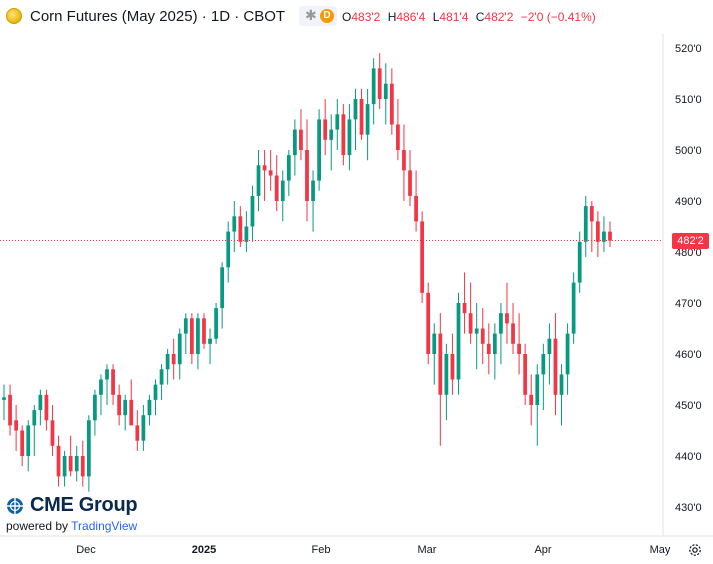  Describe the element at coordinates (392, 17) in the screenshot. I see `ohlc-high-key: H` at that location.